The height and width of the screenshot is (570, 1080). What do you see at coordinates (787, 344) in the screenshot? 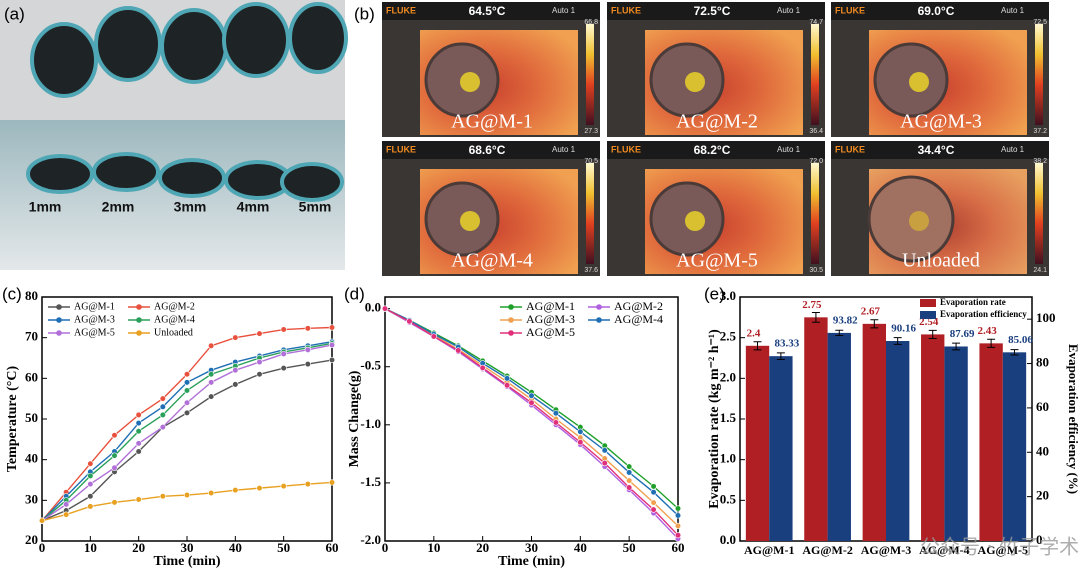
I see `value-label: 83.33` at bounding box center [787, 344].